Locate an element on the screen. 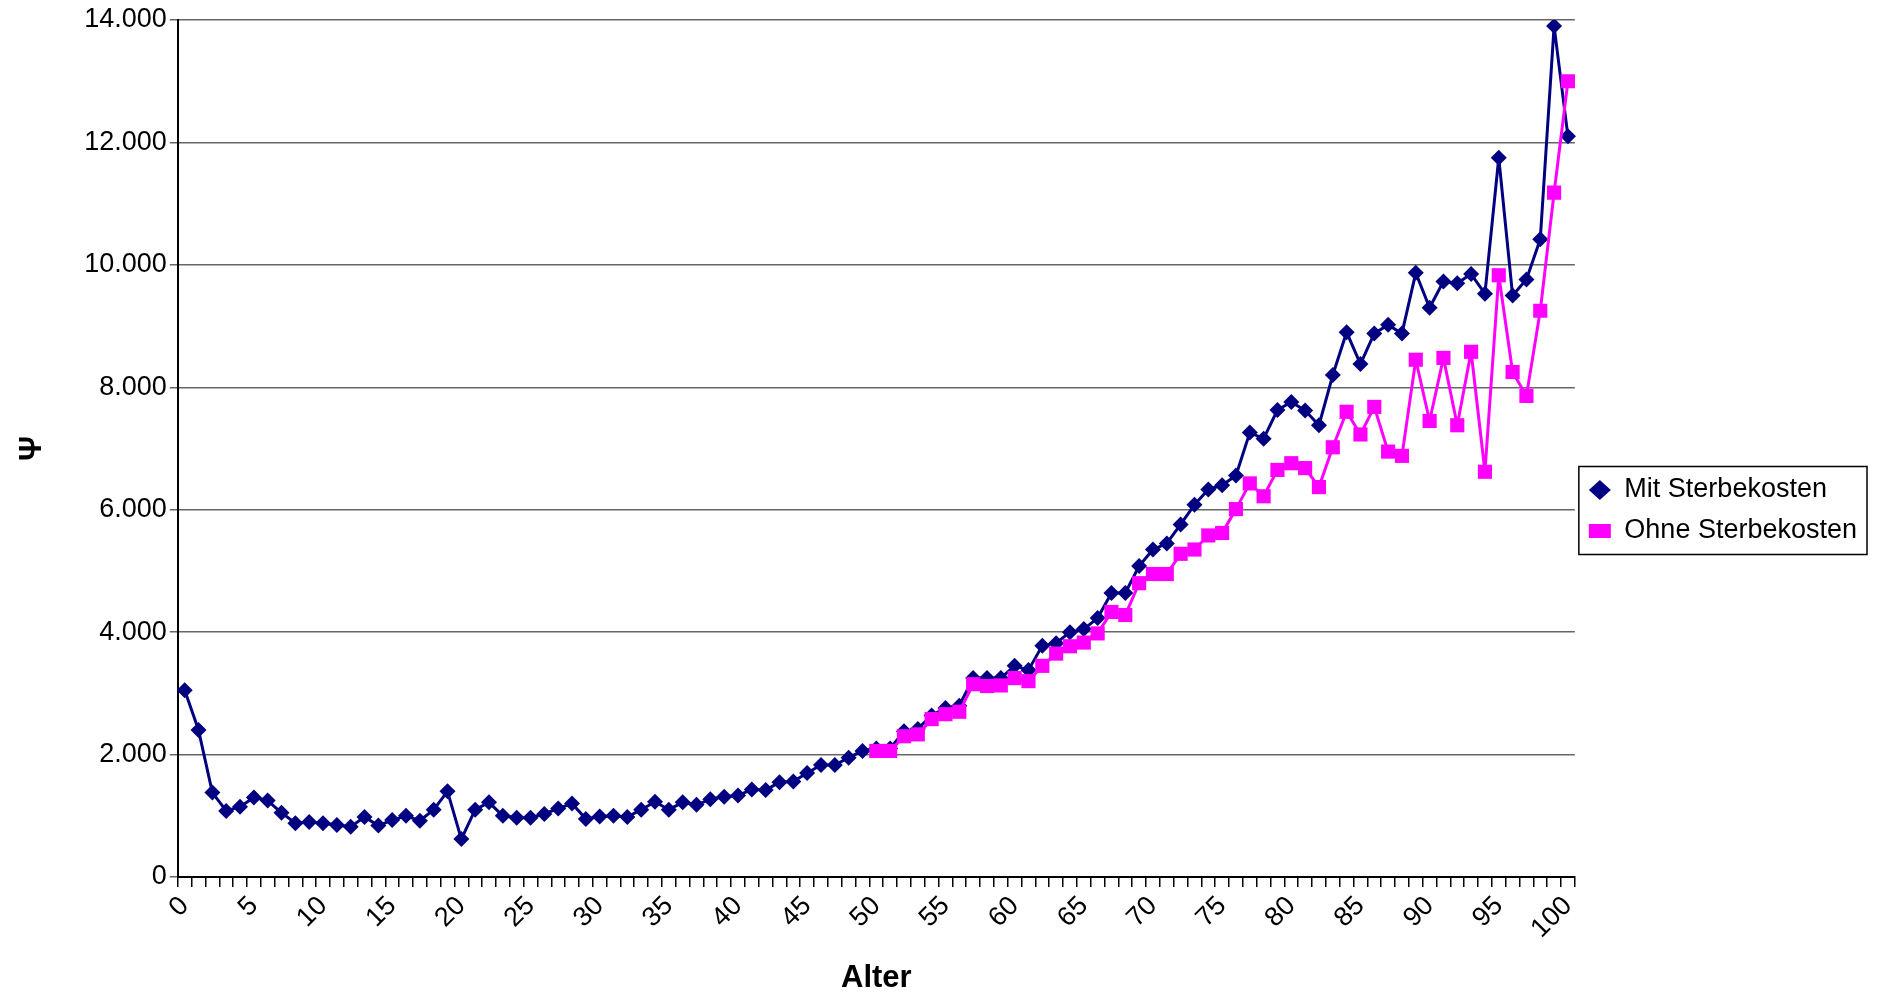 This screenshot has width=1879, height=1001. x-tick-label: 80 is located at coordinates (1279, 911).